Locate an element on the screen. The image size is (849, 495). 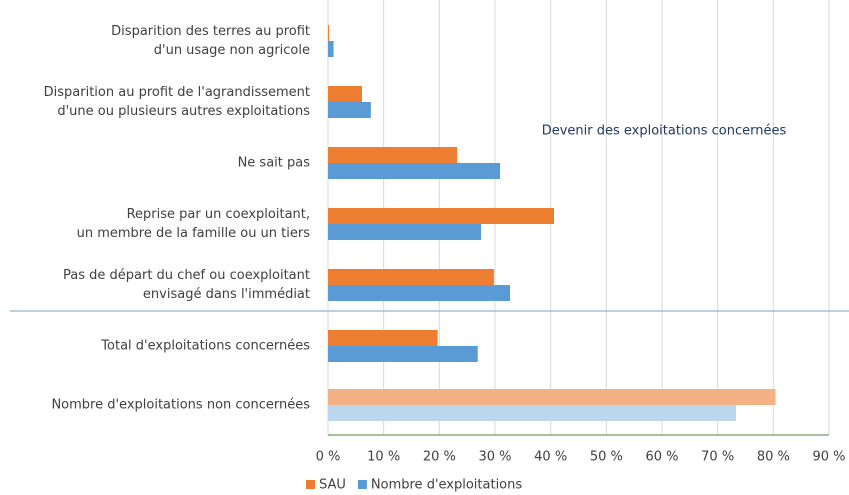
category-label: Total d'exploitations concernées is located at coordinates (205, 346).